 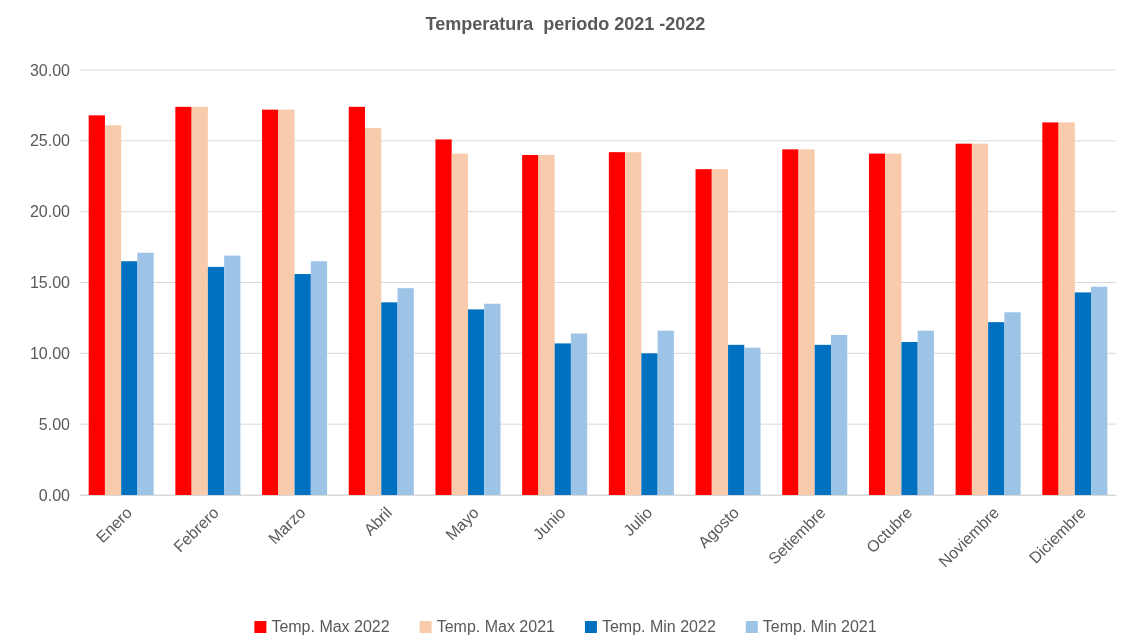 I want to click on legend-label: Temp. Min 2022, so click(x=658, y=626).